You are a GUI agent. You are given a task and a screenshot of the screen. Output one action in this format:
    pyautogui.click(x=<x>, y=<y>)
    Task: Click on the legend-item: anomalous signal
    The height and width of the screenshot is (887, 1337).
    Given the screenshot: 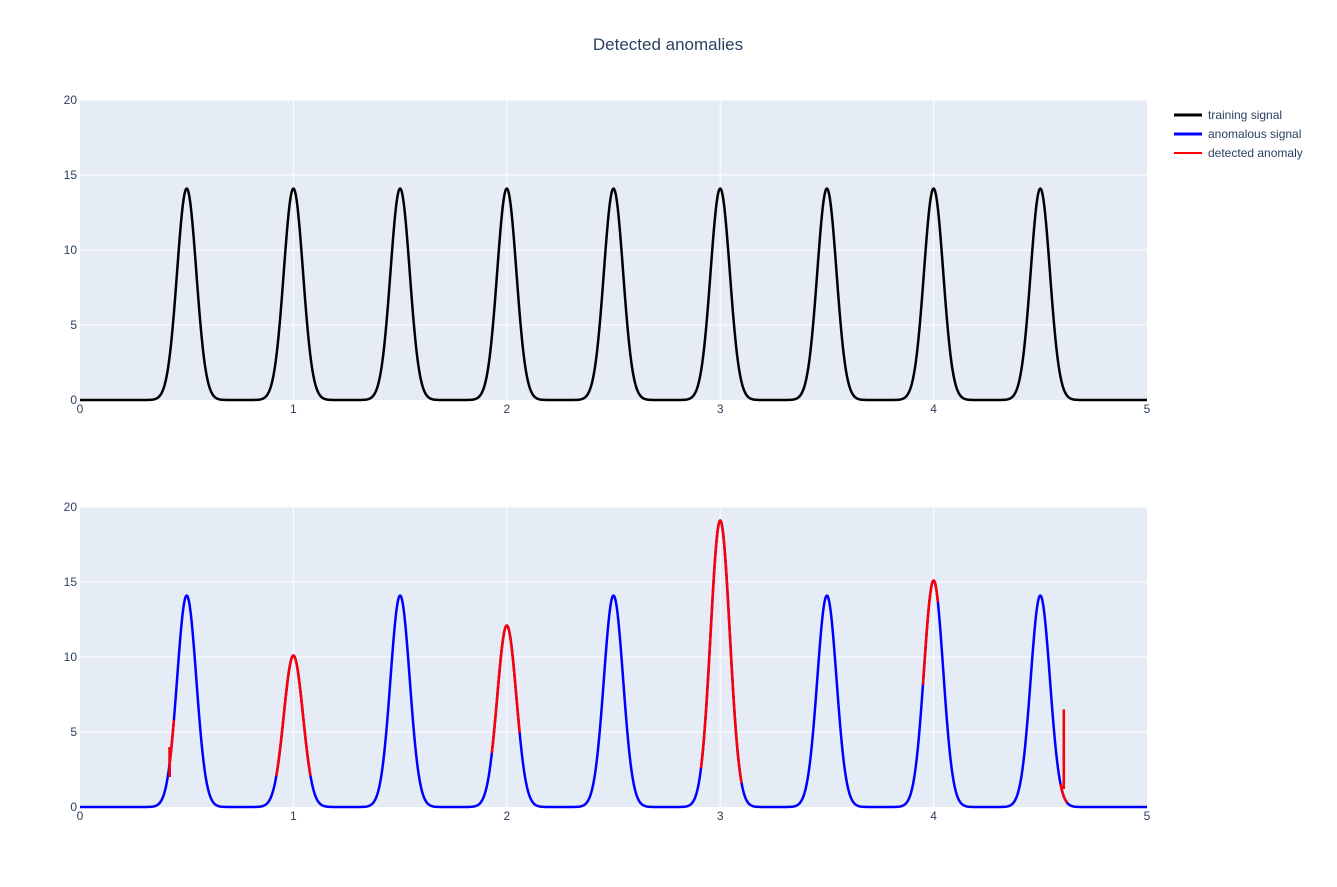 What is the action you would take?
    pyautogui.click(x=1237, y=134)
    